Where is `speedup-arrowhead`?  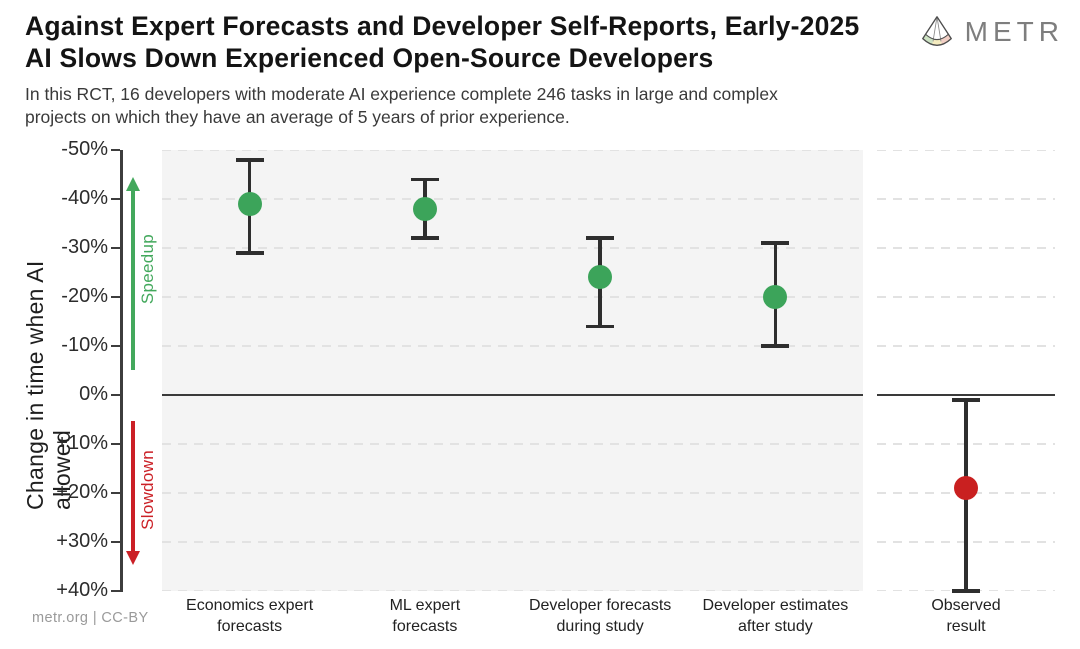 speedup-arrowhead is located at coordinates (133, 184).